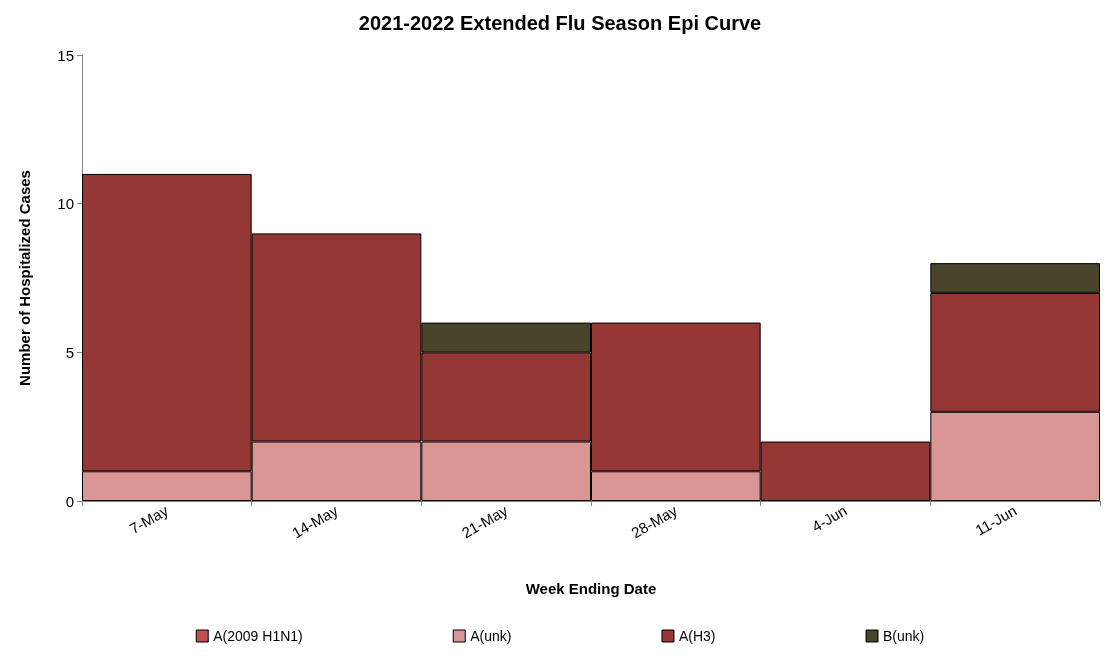 This screenshot has width=1120, height=656. Describe the element at coordinates (591, 588) in the screenshot. I see `x-axis-title: Week Ending Date` at that location.